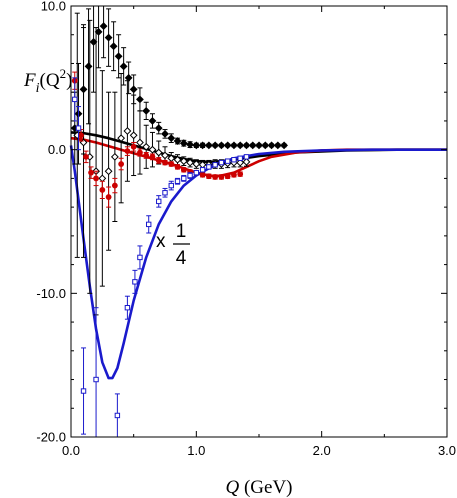  Describe the element at coordinates (181, 231) in the screenshot. I see `scale-annotation-numerator: 1` at that location.